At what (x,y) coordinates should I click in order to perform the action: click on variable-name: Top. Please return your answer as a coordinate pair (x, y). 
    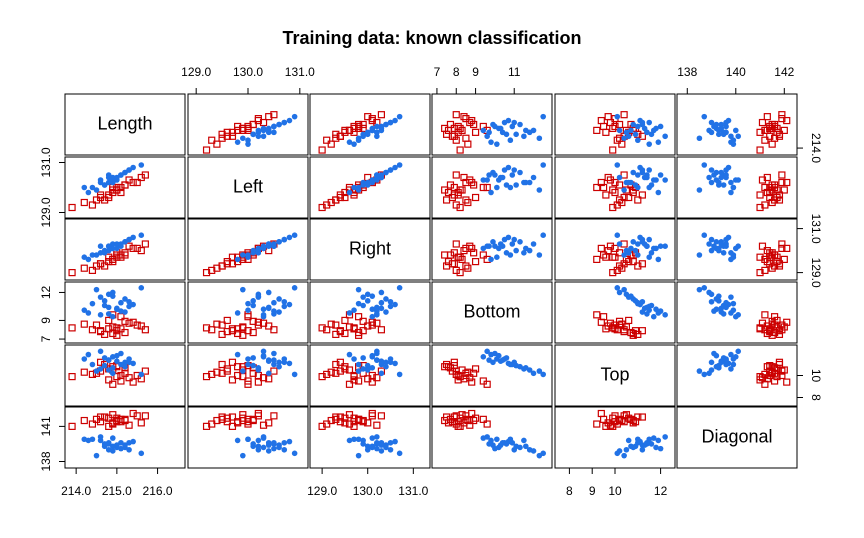
    Looking at the image, I should click on (614, 374).